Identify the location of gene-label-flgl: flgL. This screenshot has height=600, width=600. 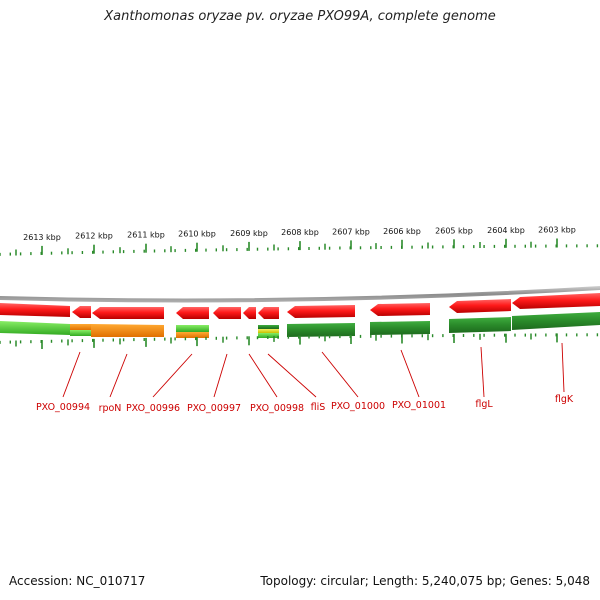
(484, 404).